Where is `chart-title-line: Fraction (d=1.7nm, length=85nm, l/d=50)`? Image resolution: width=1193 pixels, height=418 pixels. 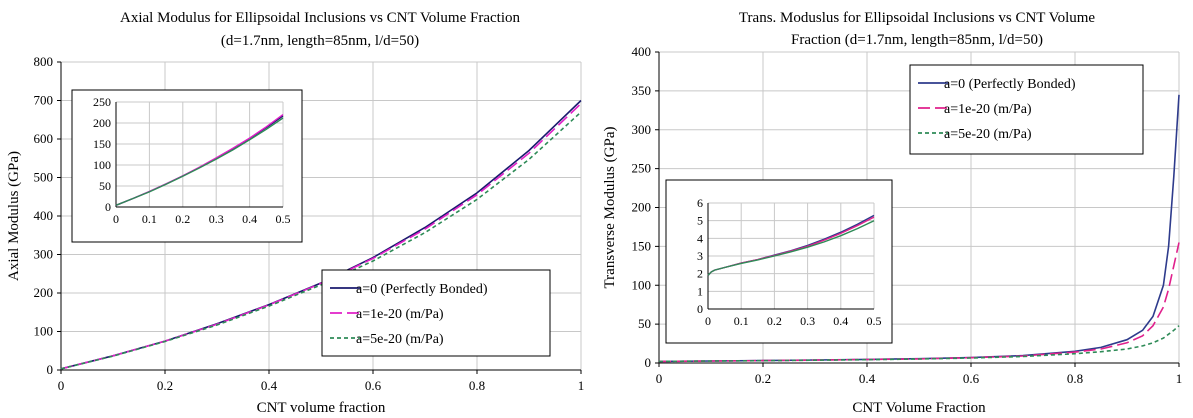 chart-title-line: Fraction (d=1.7nm, length=85nm, l/d=50) is located at coordinates (917, 40).